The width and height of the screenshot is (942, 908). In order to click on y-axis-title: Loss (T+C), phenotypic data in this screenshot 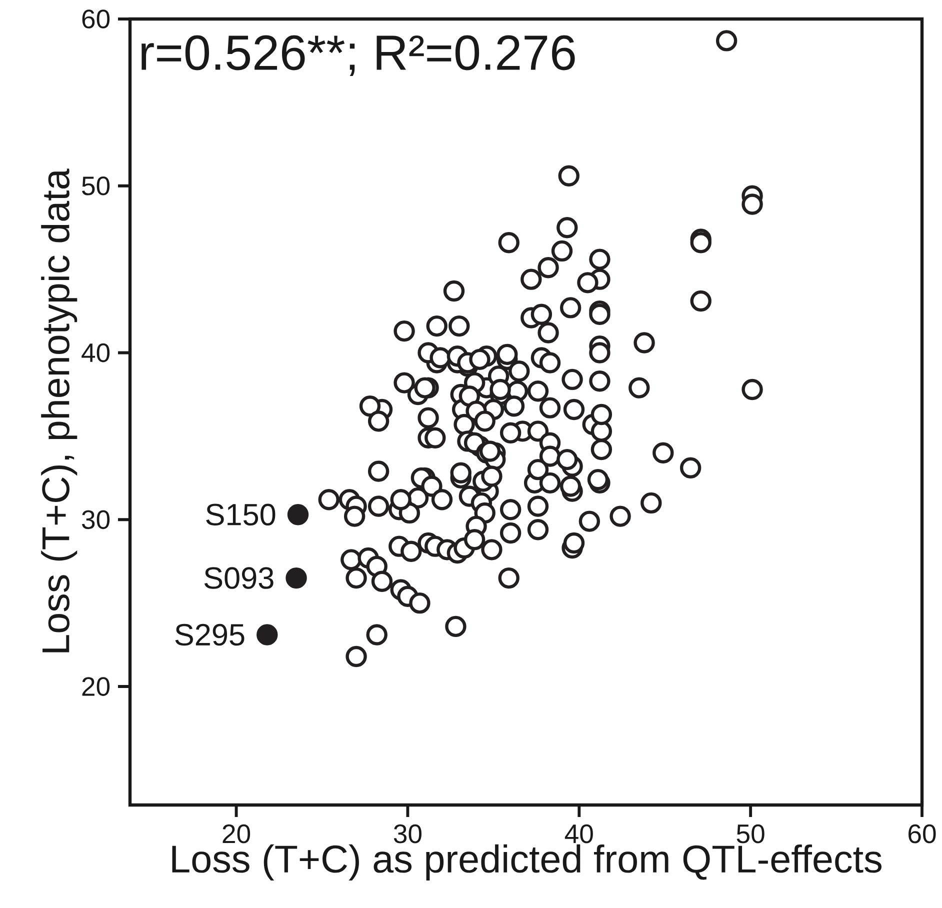, I will do `click(59, 410)`.